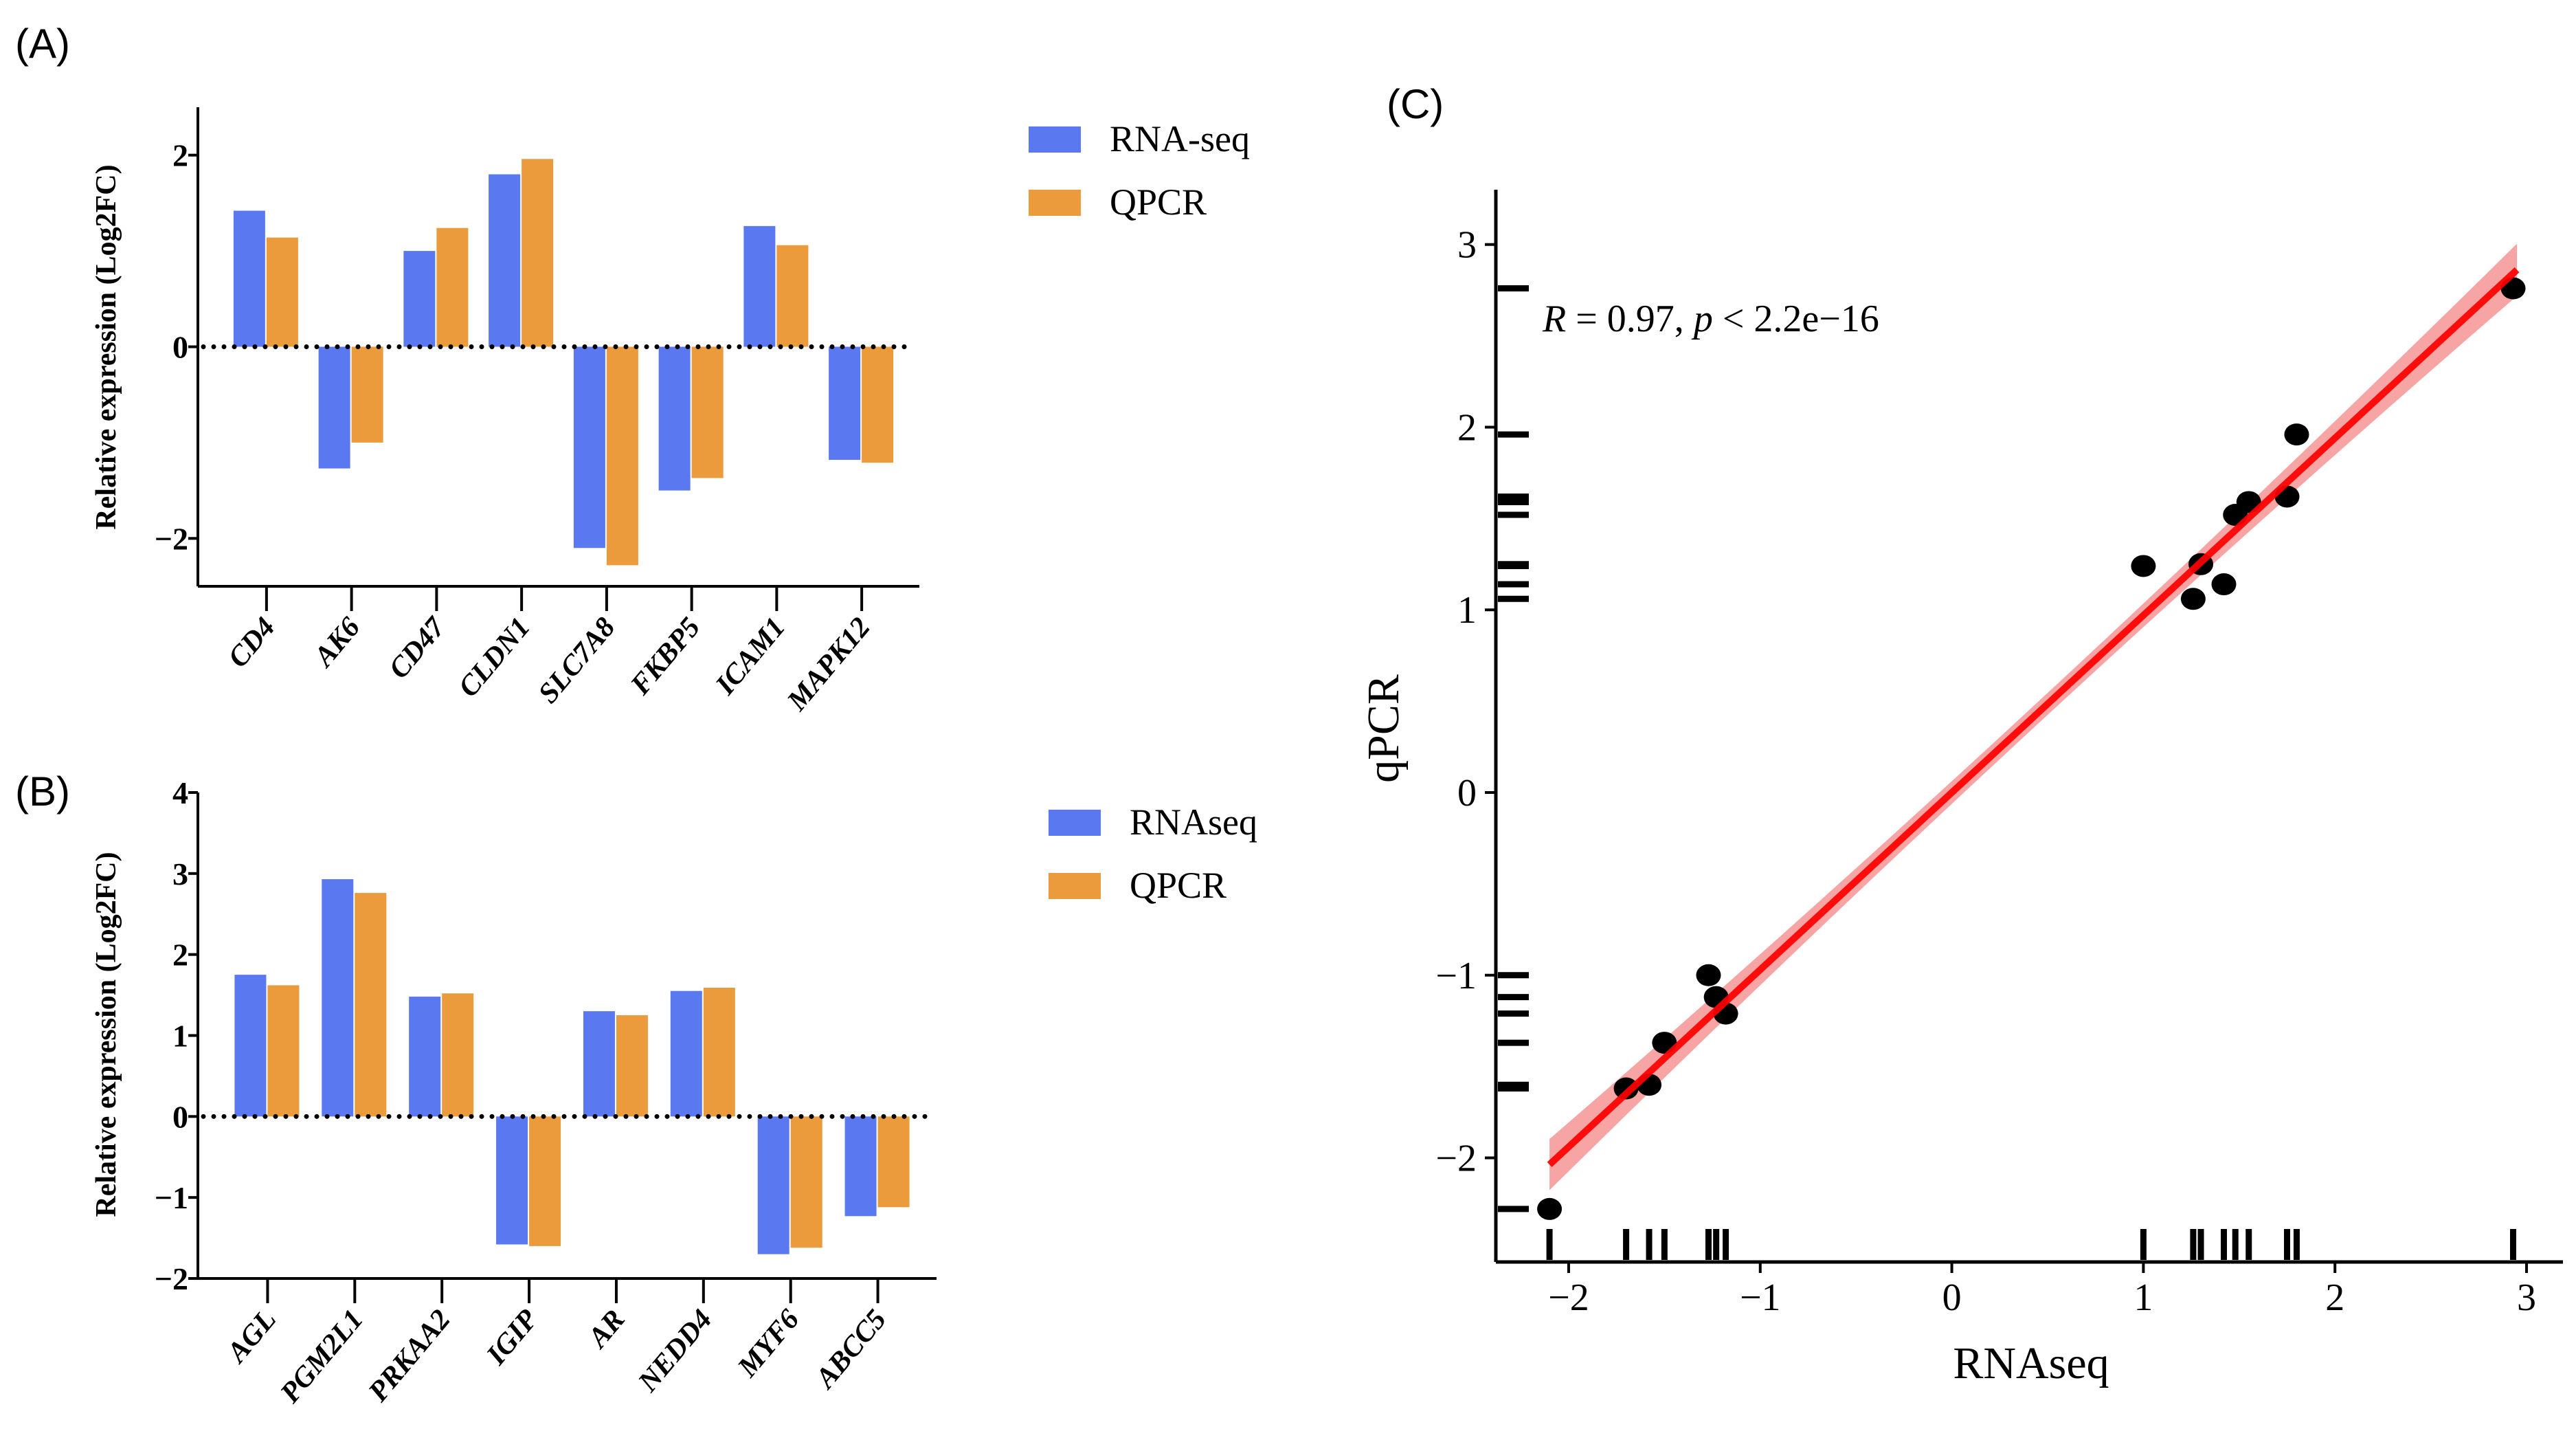 The image size is (2576, 1440). Describe the element at coordinates (1467, 245) in the screenshot. I see `panel-c-y-tick-label: 3` at that location.